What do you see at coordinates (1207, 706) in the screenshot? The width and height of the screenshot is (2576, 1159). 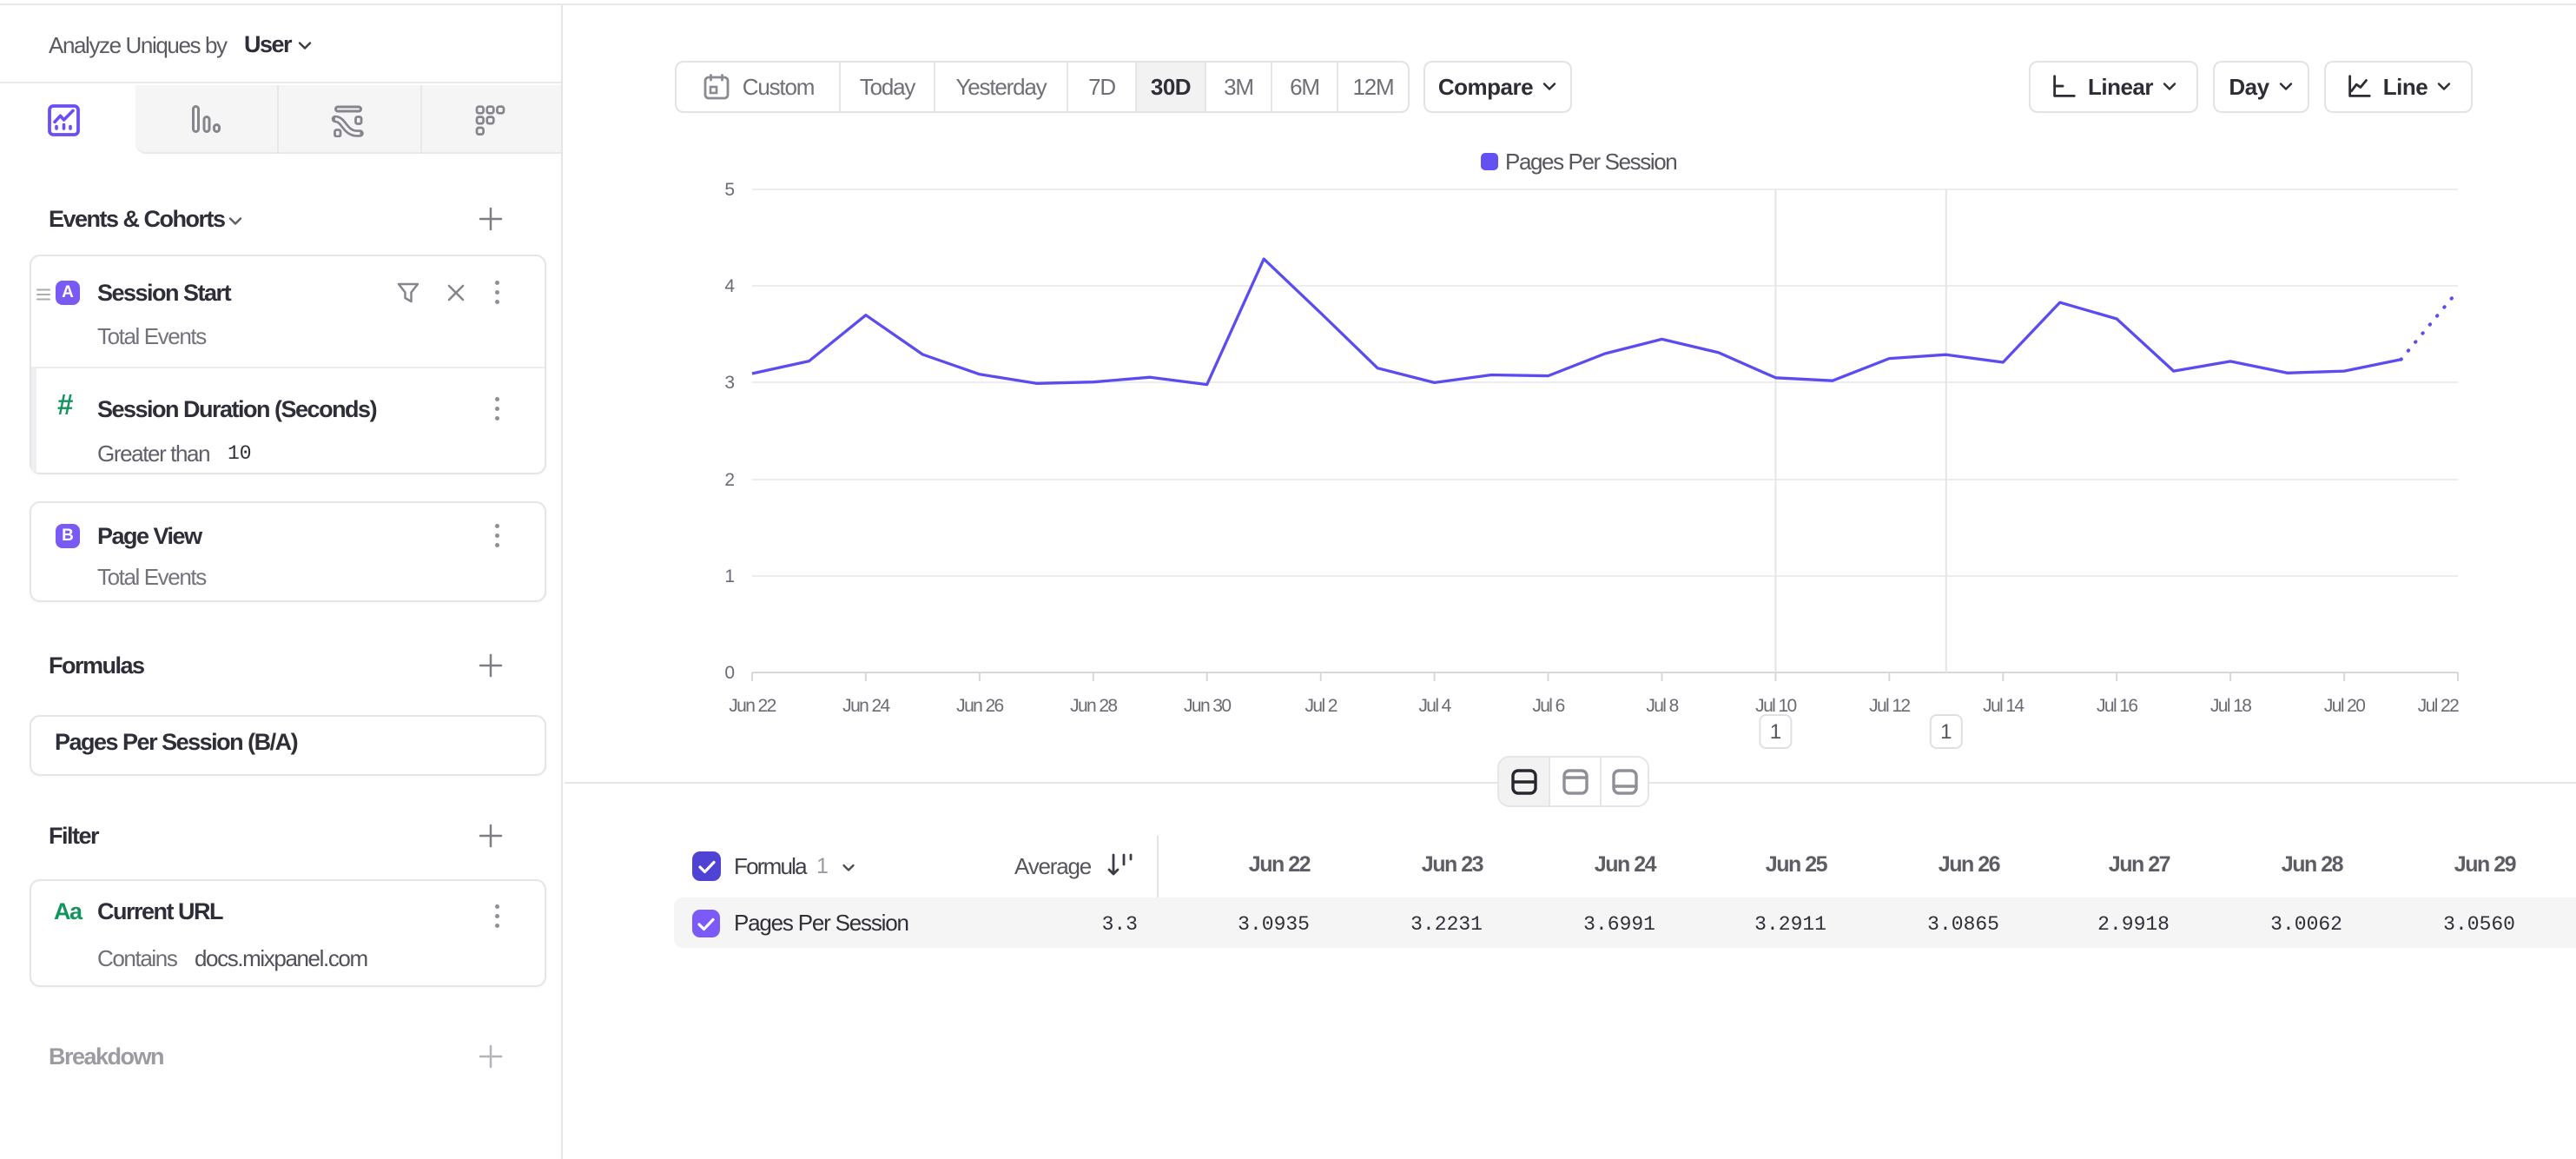 I see `svg-text: Jun 30` at bounding box center [1207, 706].